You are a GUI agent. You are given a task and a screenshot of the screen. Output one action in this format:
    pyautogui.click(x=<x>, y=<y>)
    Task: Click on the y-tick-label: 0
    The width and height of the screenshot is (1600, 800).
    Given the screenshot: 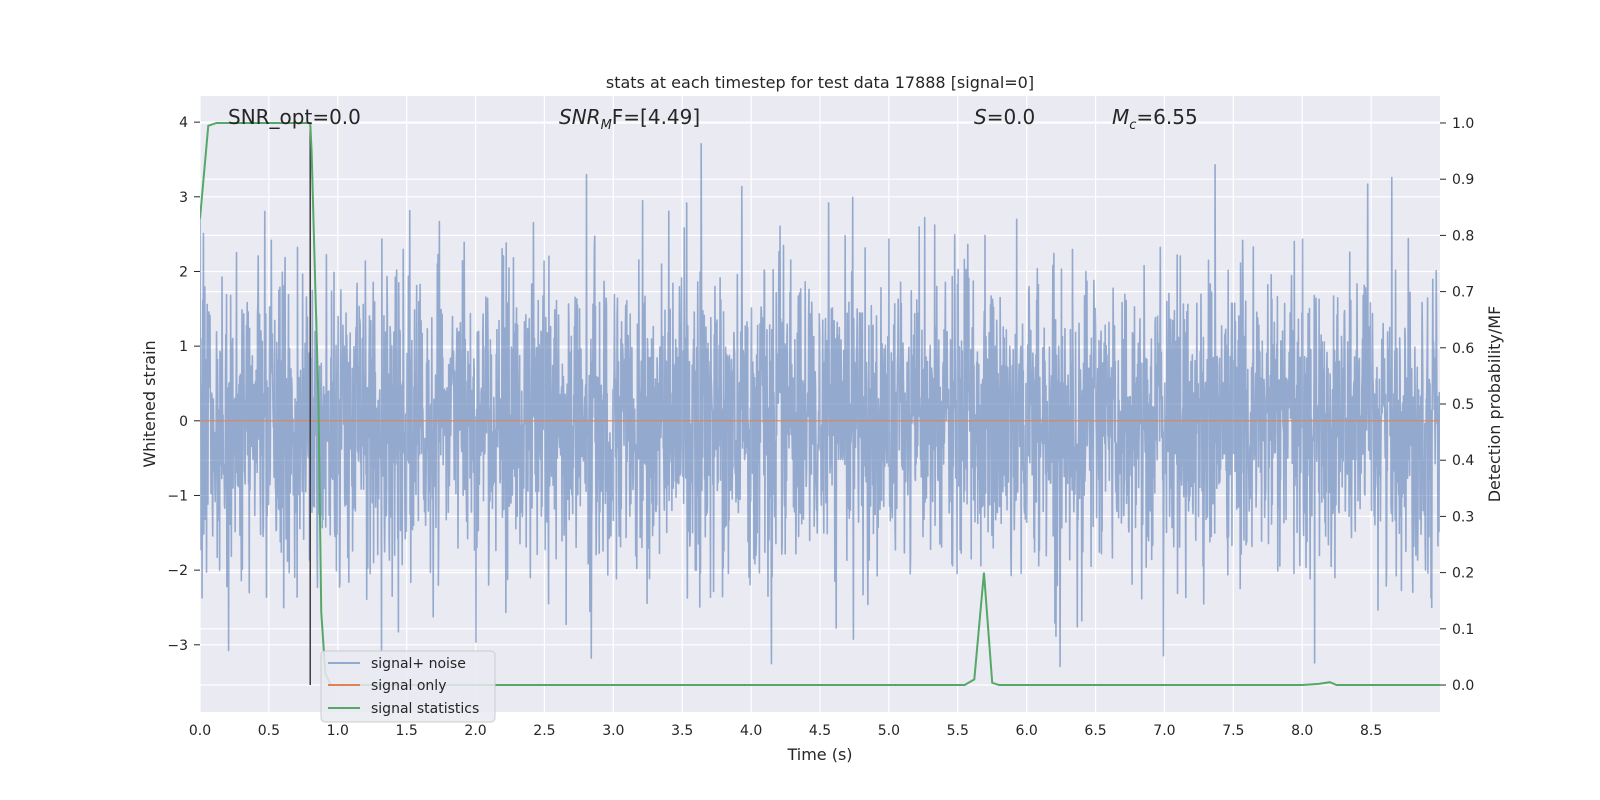 What is the action you would take?
    pyautogui.click(x=183, y=422)
    